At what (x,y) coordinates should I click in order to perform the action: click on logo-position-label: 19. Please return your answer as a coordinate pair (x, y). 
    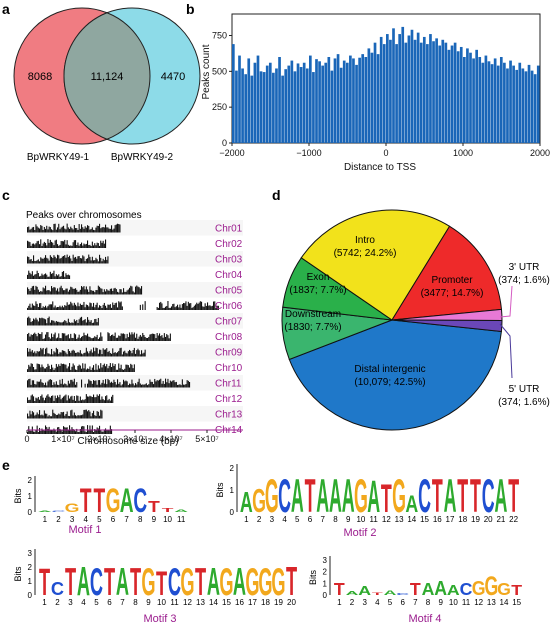
    Looking at the image, I should click on (278, 602).